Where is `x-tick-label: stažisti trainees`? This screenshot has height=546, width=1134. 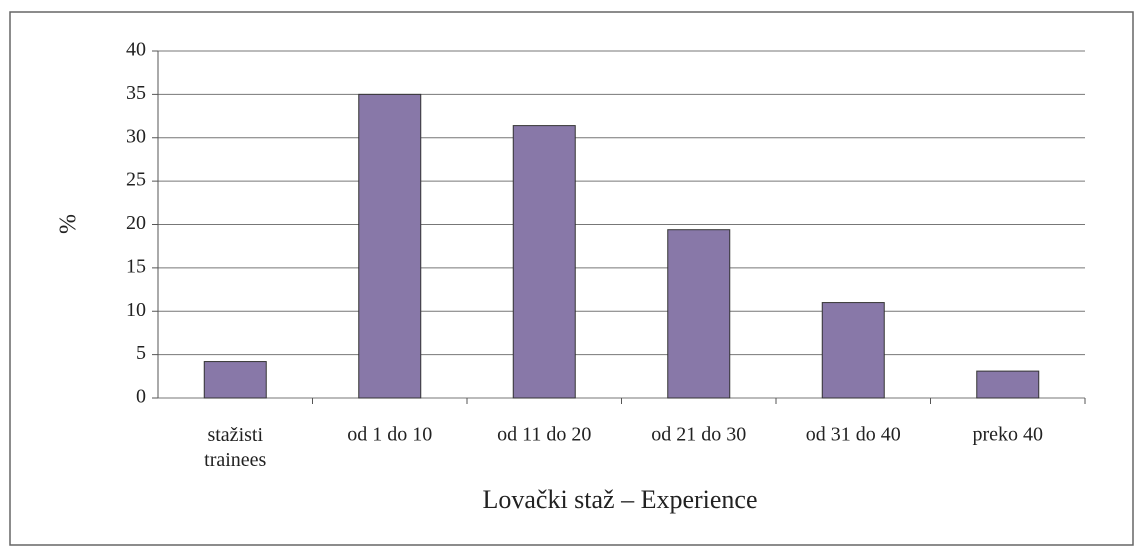
x-tick-label: stažisti trainees is located at coordinates (235, 447).